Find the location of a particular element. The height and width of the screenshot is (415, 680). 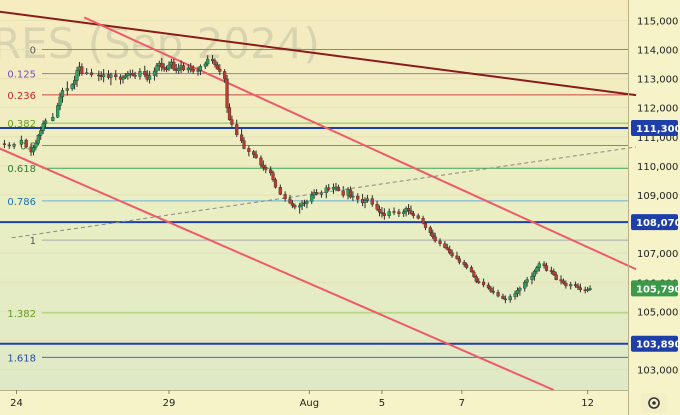

price-tag-bg is located at coordinates (654, 343).